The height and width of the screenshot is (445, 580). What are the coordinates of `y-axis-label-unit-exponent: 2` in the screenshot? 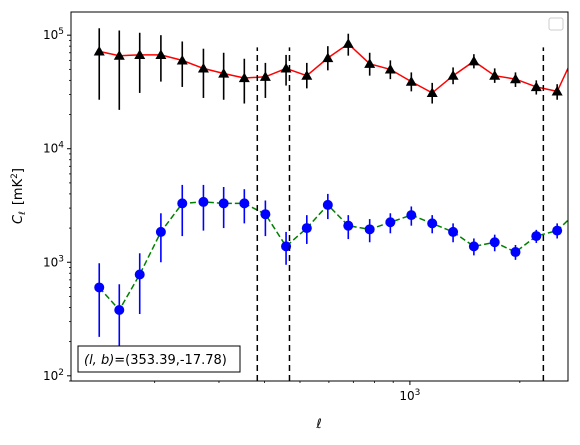 It's located at (15, 176).